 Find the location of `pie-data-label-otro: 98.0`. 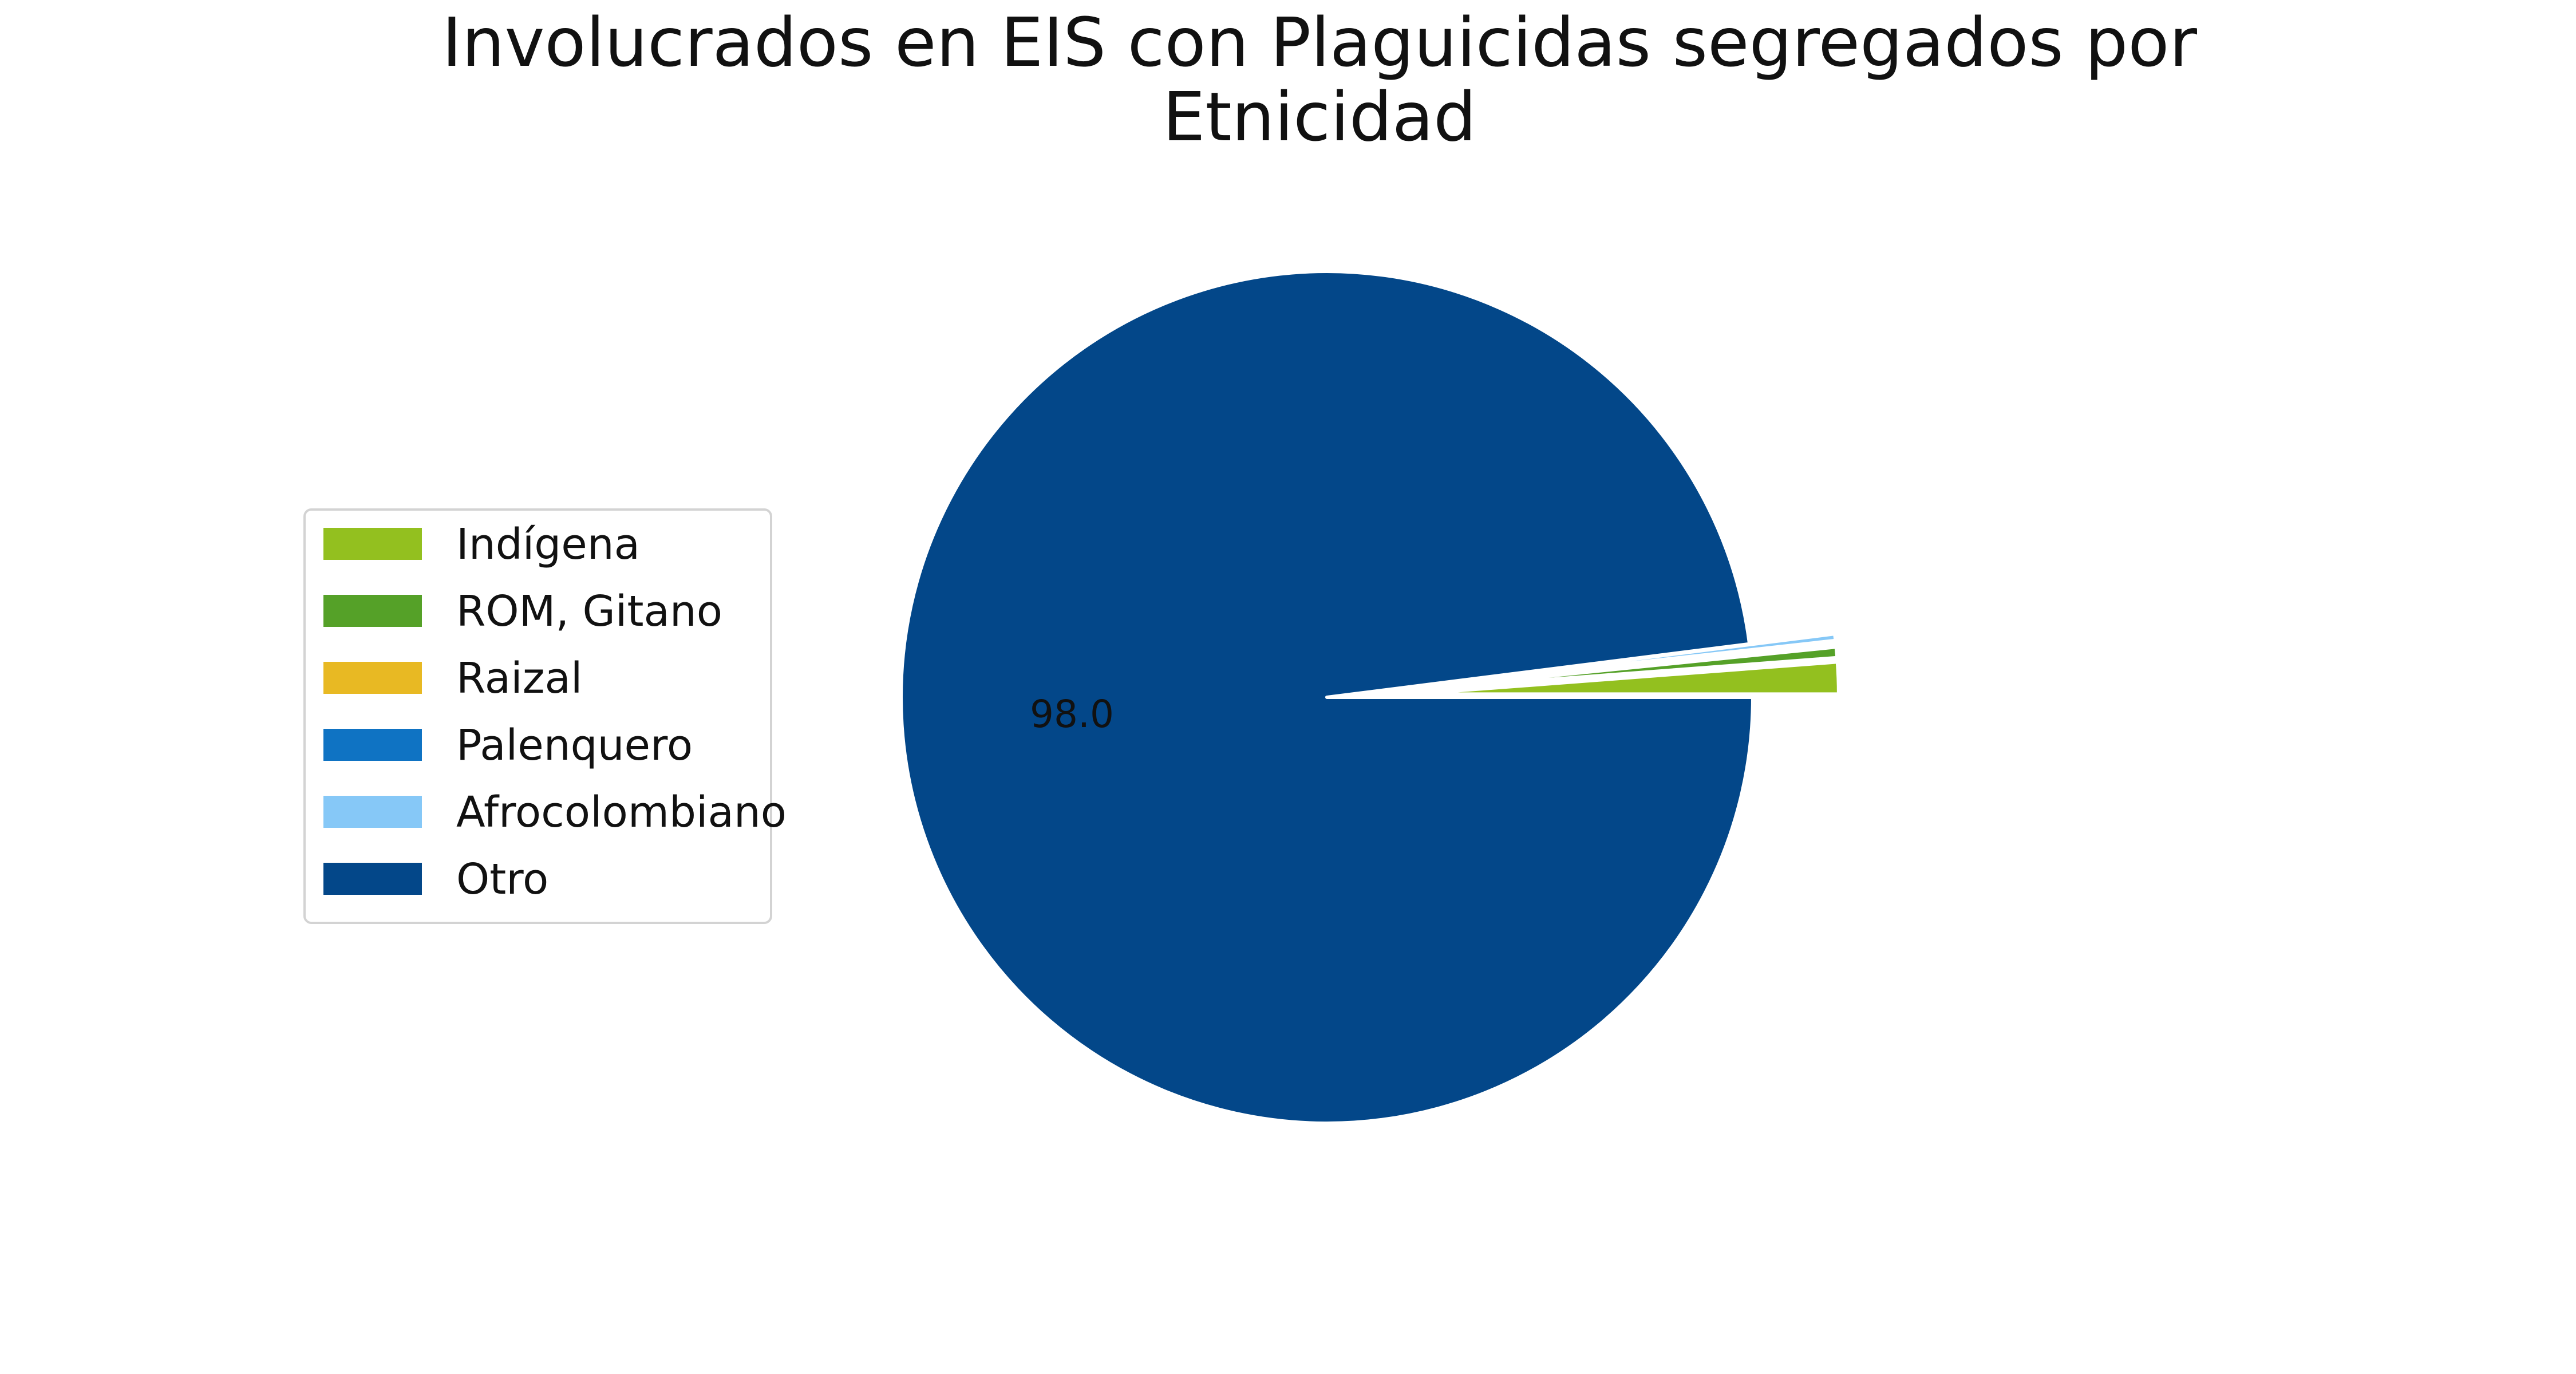

pie-data-label-otro: 98.0 is located at coordinates (1072, 714).